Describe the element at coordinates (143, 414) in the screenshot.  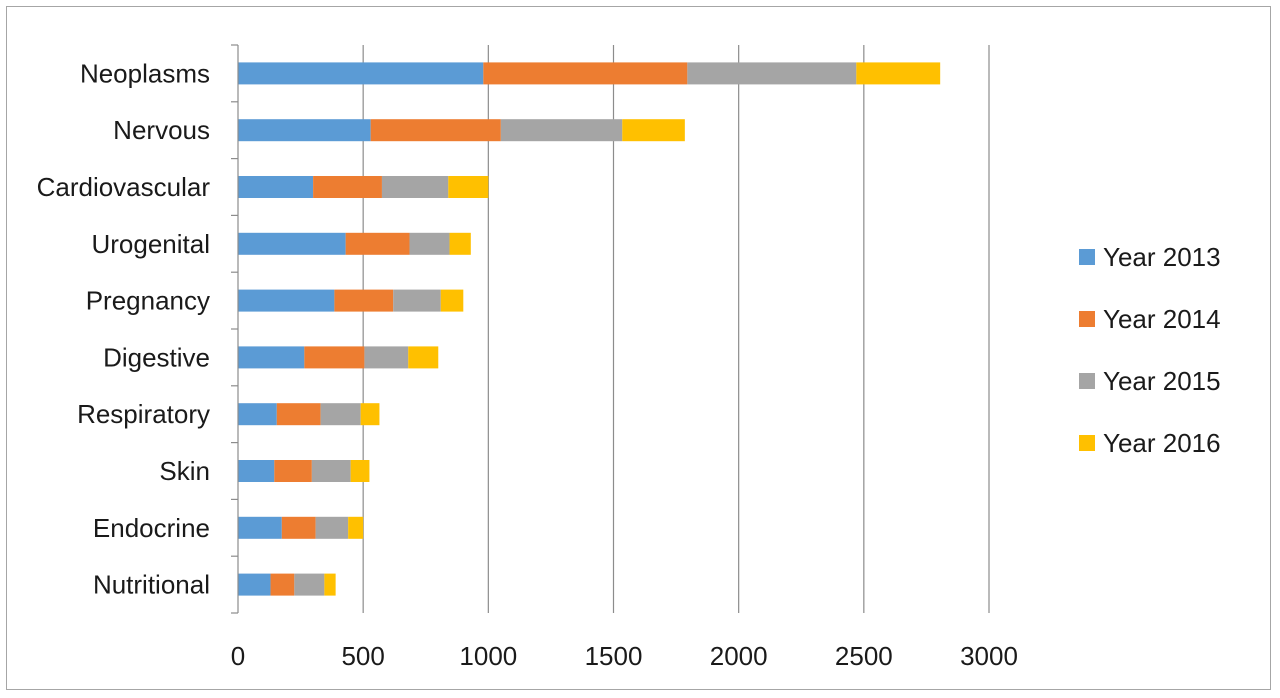
I see `category-label-respiratory: Respiratory` at that location.